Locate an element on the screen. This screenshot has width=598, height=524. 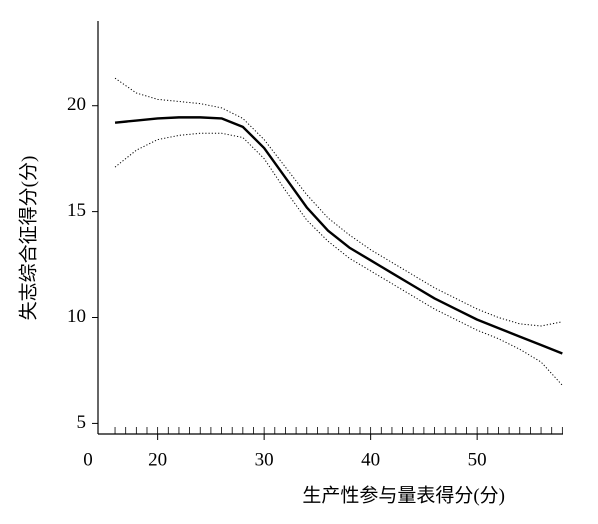
x-tick-label: 30 is located at coordinates (264, 459).